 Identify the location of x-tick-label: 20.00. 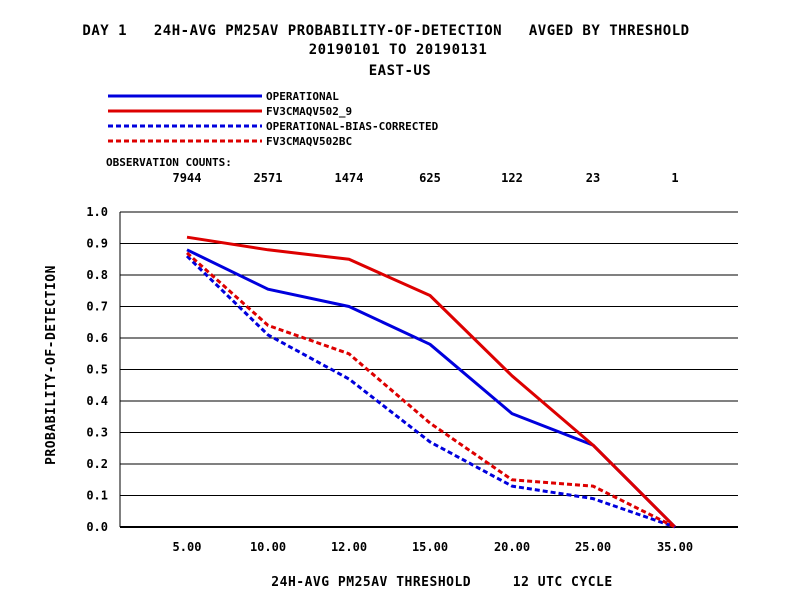
(512, 547).